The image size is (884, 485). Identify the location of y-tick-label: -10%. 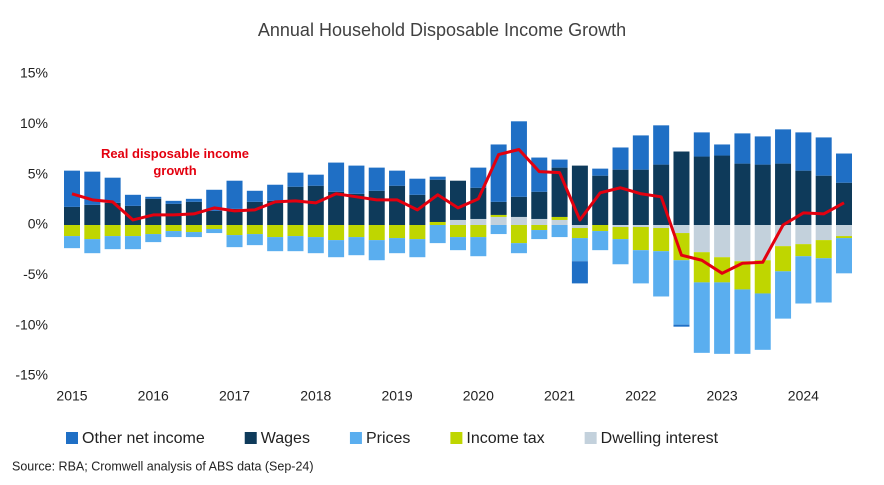
(31, 324).